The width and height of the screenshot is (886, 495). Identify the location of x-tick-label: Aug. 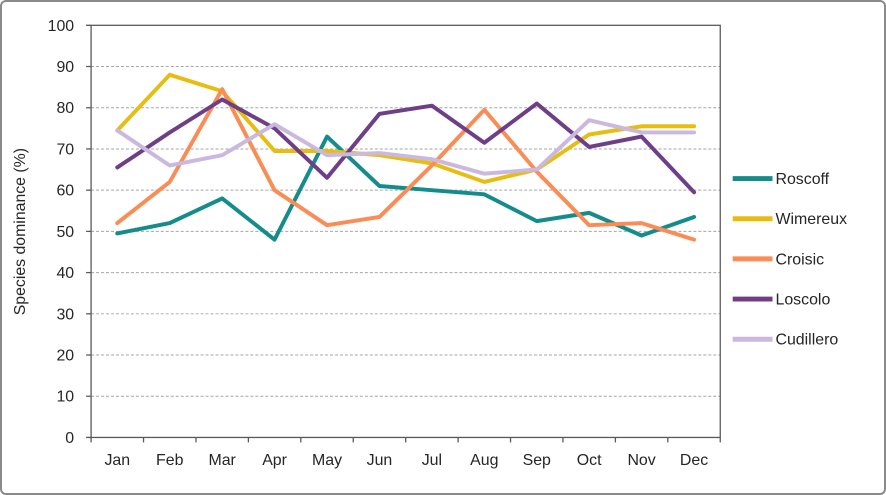
(484, 460).